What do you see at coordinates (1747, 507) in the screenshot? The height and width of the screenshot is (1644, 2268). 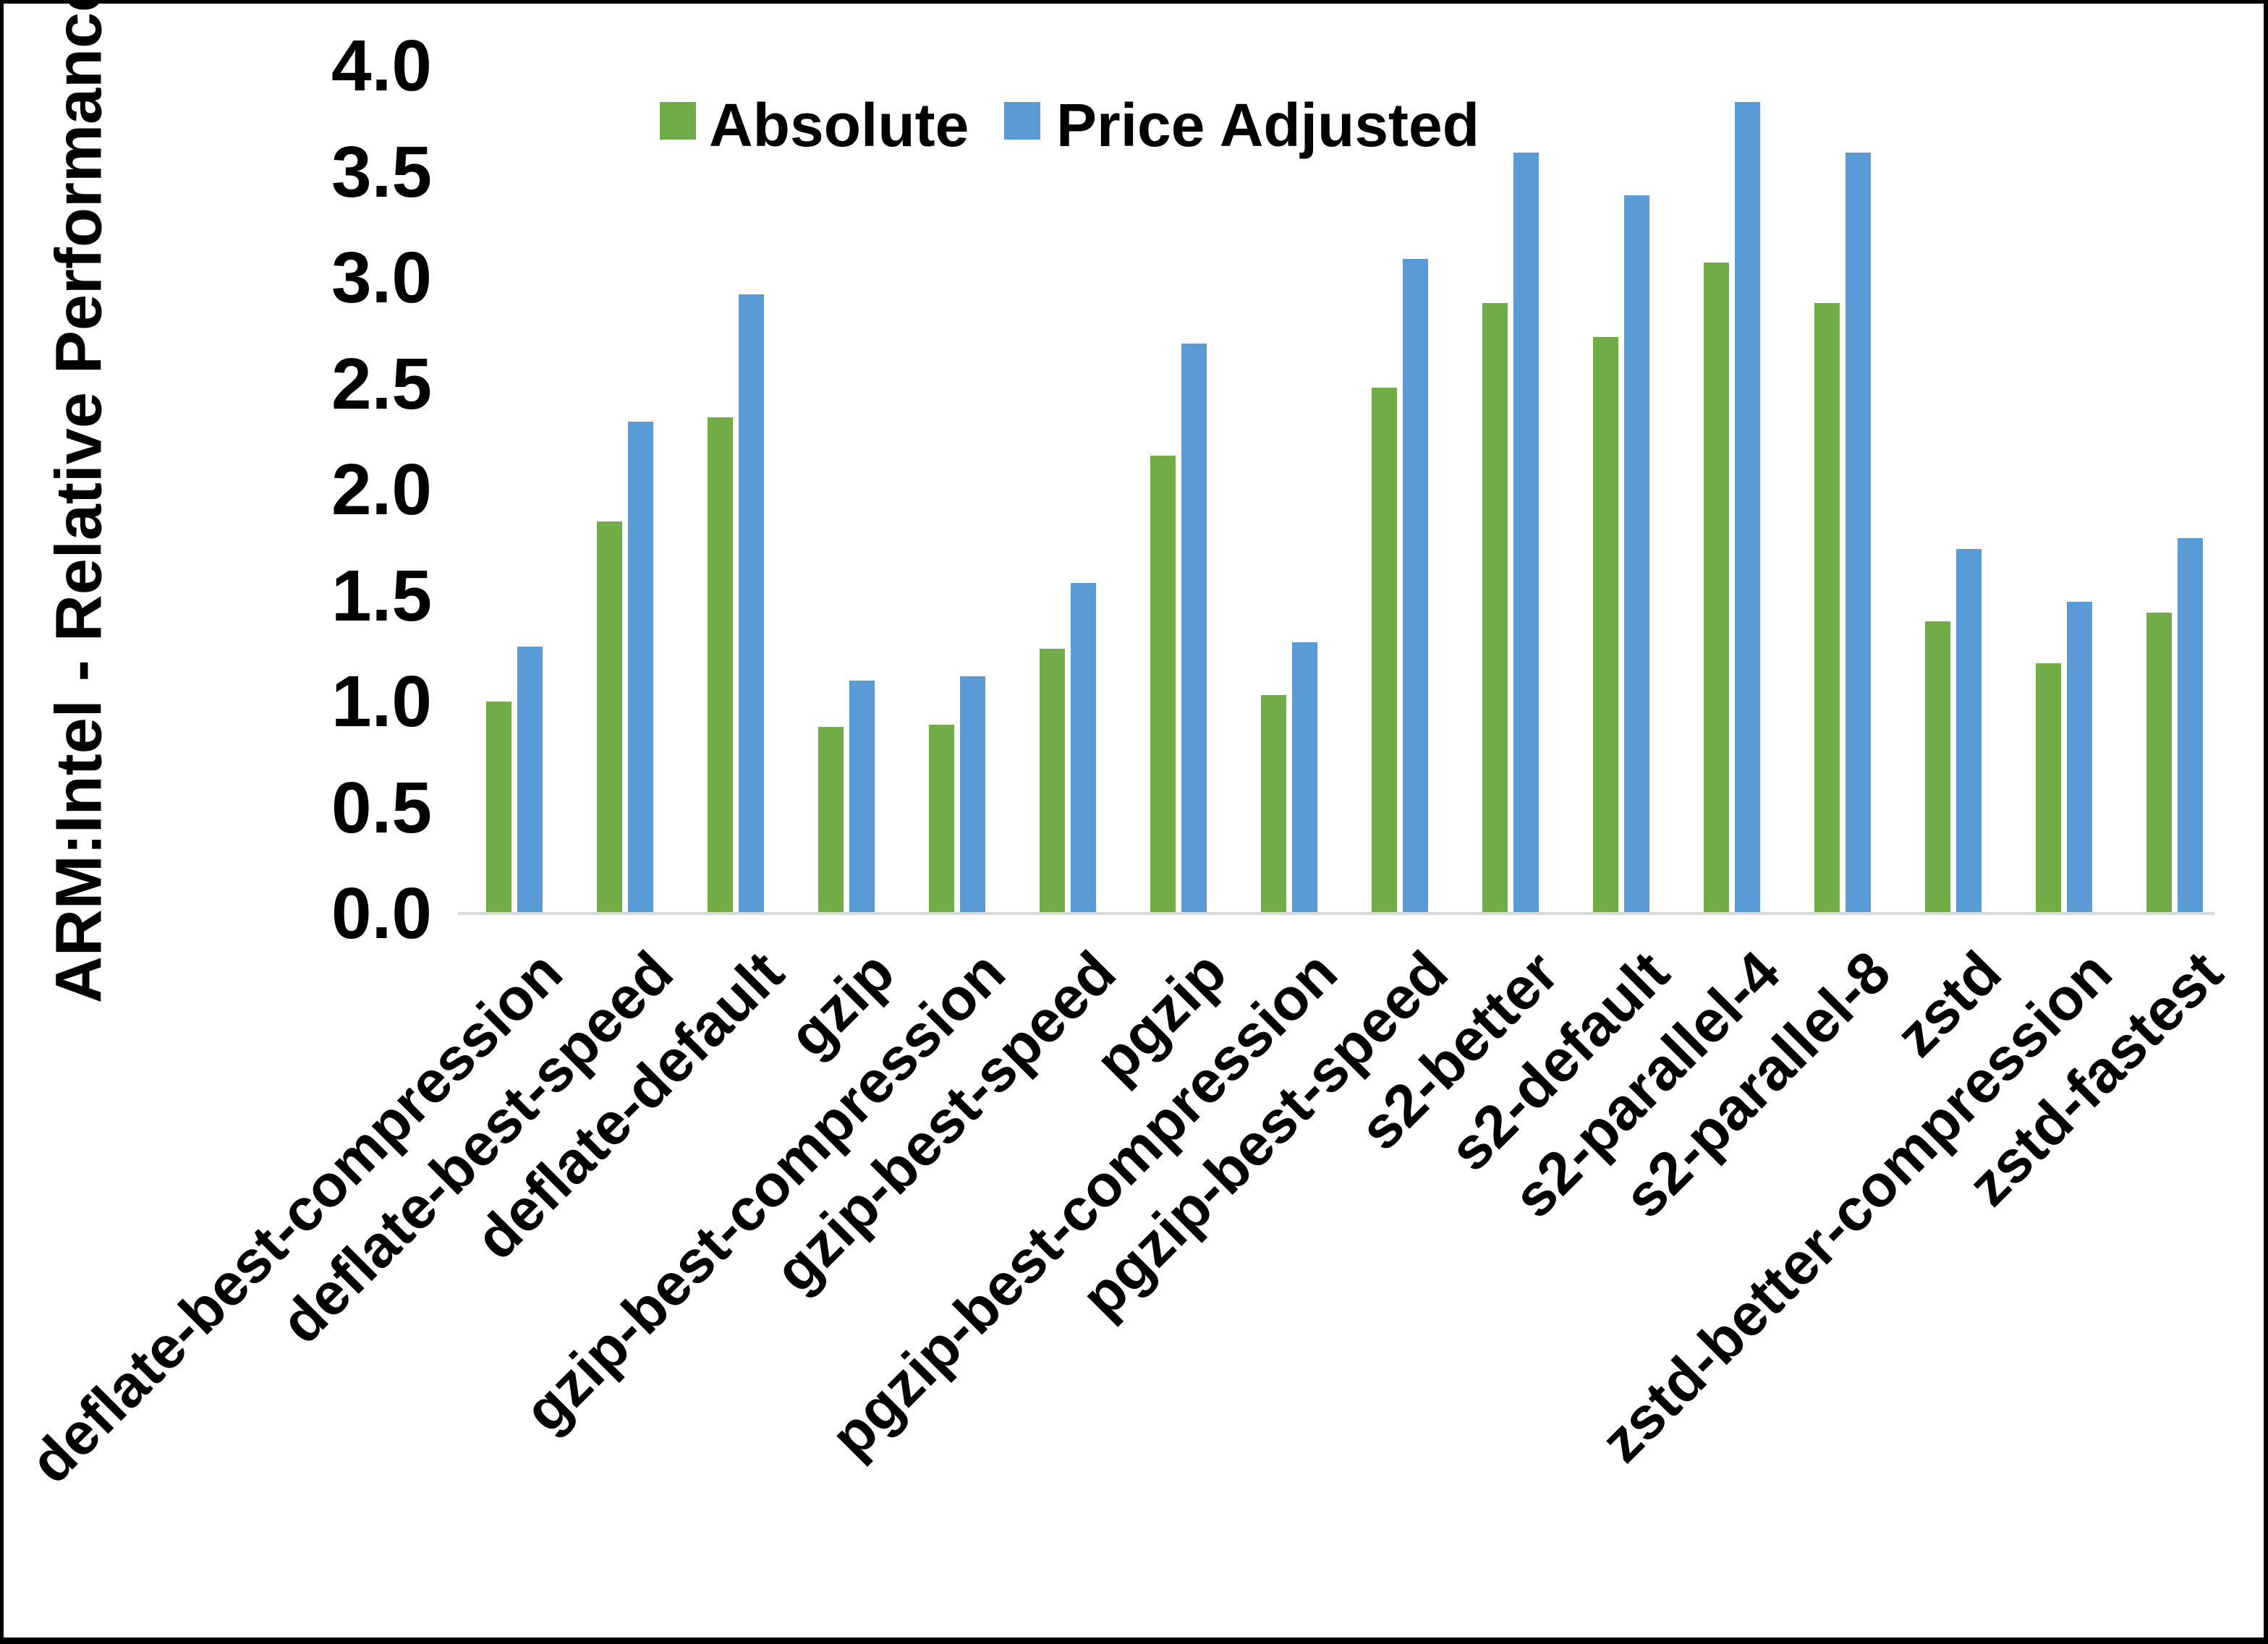 I see `bar-s2-parallel-4-price-adjusted` at bounding box center [1747, 507].